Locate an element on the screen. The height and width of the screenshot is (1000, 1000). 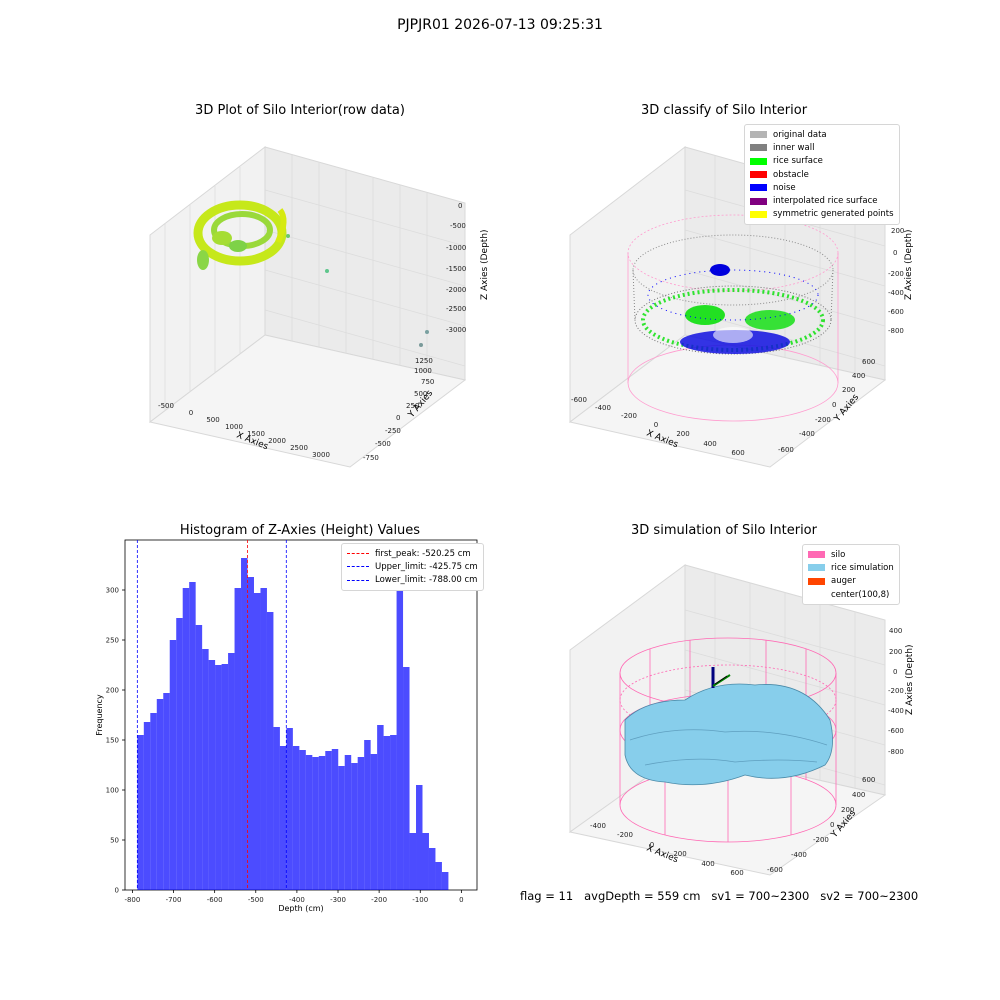
classify-xtick: -200 is located at coordinates (629, 416).